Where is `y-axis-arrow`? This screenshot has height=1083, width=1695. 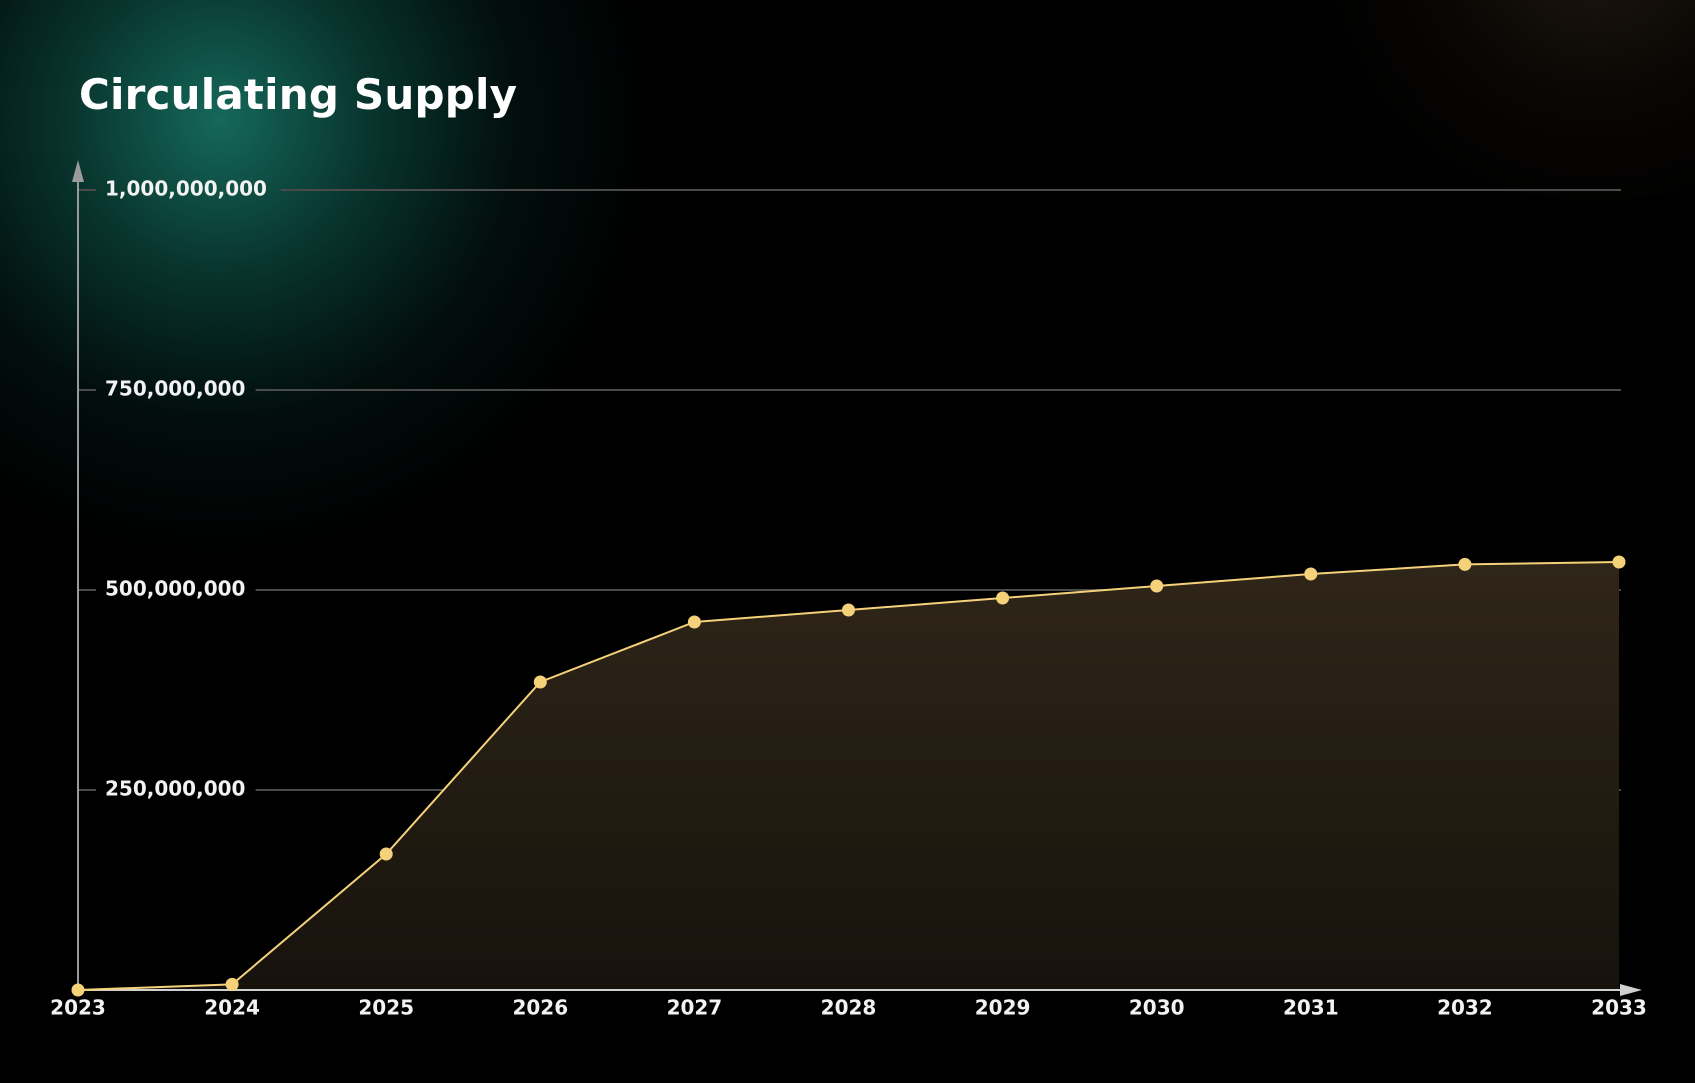
y-axis-arrow is located at coordinates (78, 171).